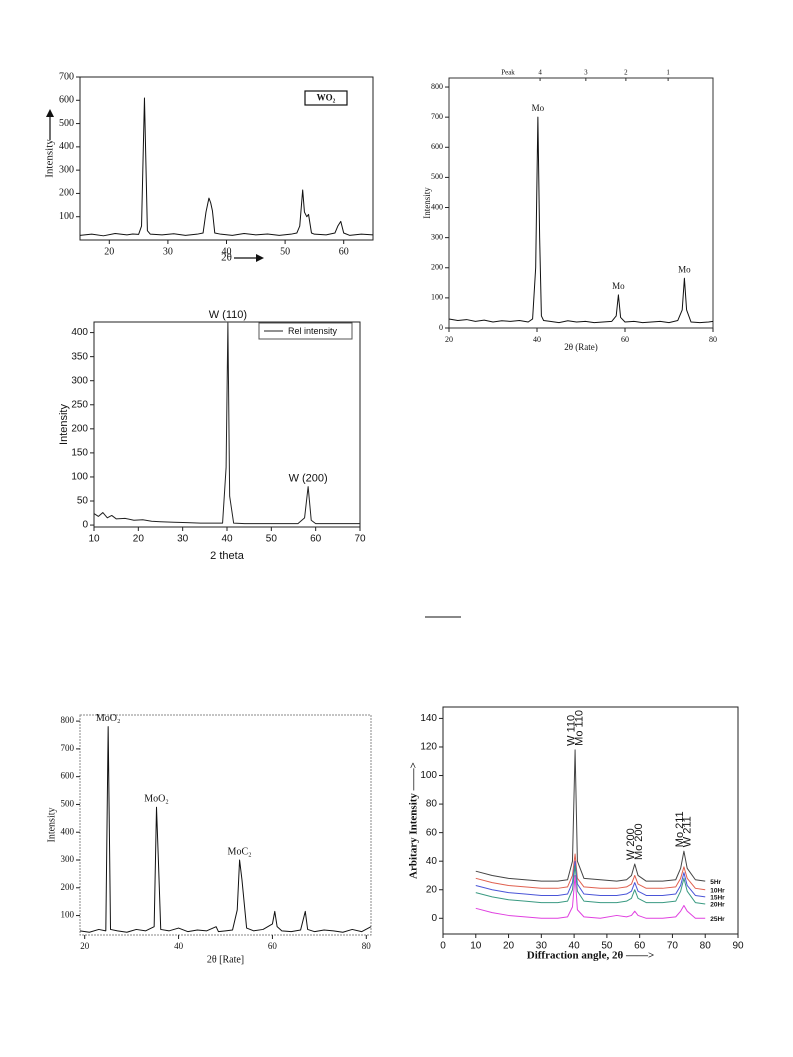  I want to click on x-arrow-head, so click(260, 258).